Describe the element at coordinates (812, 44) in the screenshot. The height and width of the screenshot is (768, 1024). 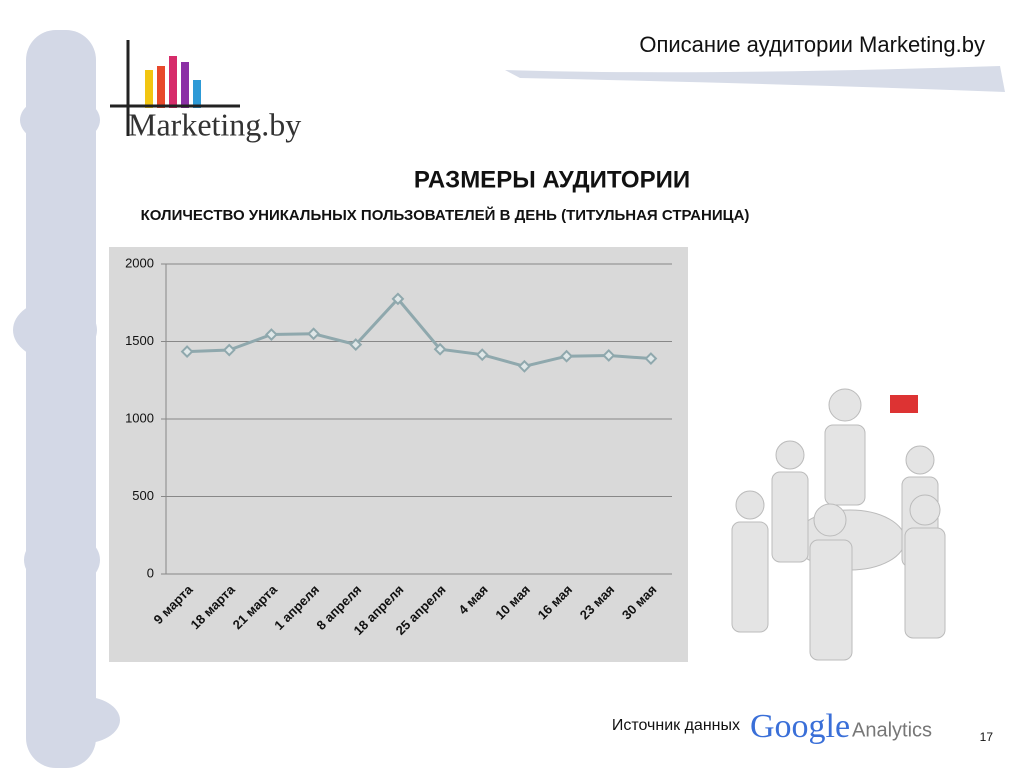
I see `header-title: Описание аудитории Marketing.by` at that location.